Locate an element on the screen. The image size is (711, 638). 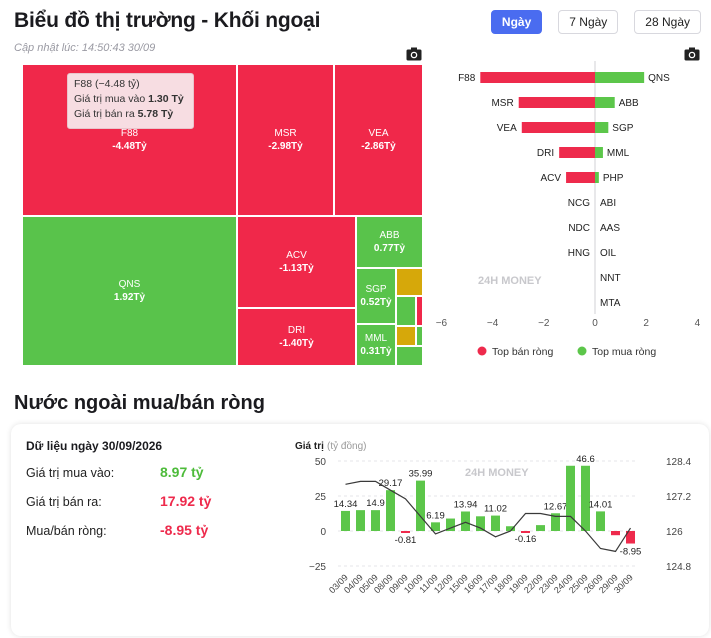
y2-tick-label: 124.8 is located at coordinates (678, 567).